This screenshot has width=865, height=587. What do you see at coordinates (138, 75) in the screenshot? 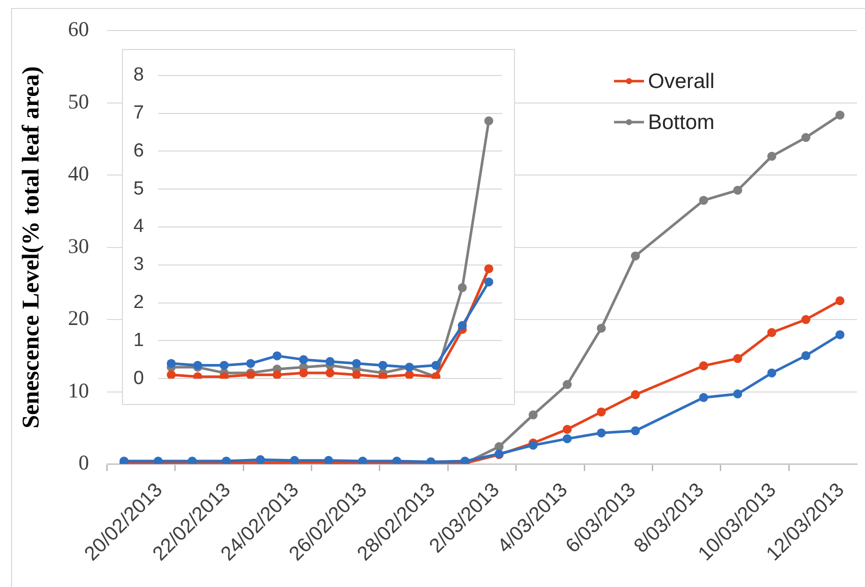
I see `y-tick-label: 8` at bounding box center [138, 75].